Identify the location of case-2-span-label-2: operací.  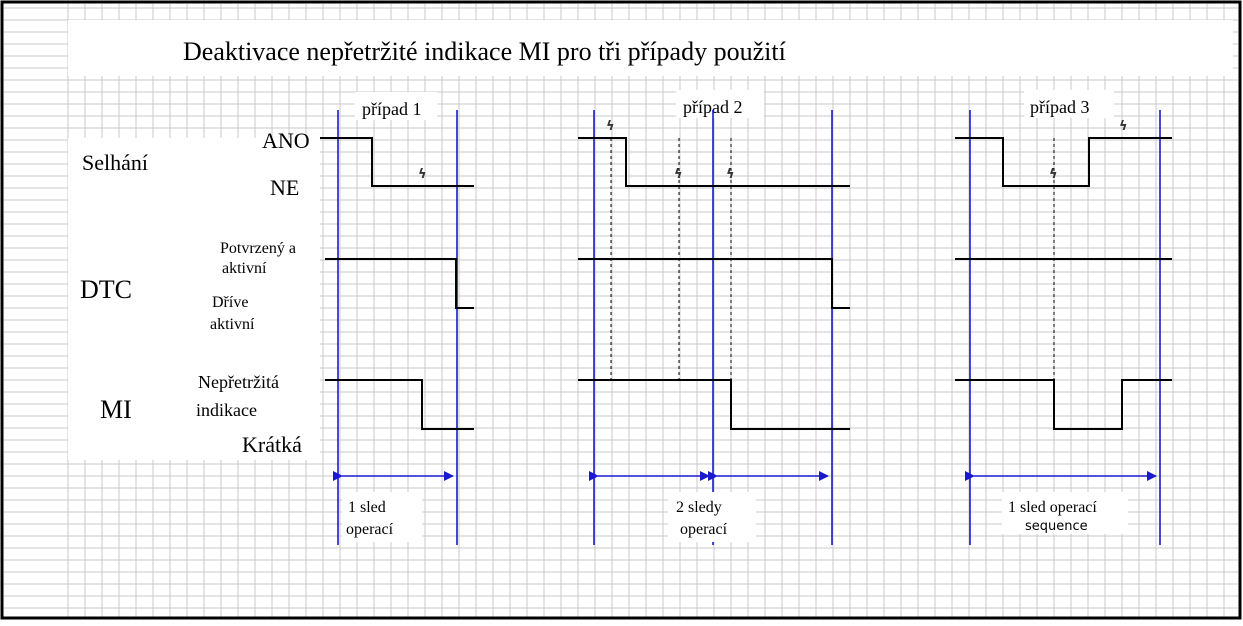
(704, 529).